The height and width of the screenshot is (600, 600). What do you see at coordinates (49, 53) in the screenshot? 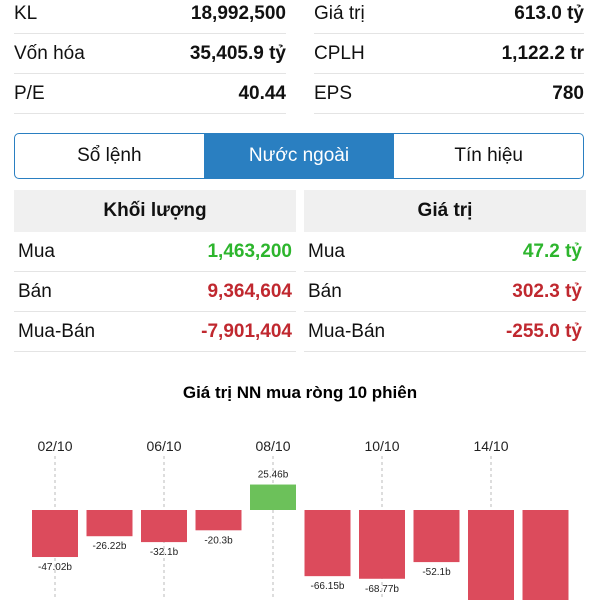
I see `stat-label: Vốn hóa` at bounding box center [49, 53].